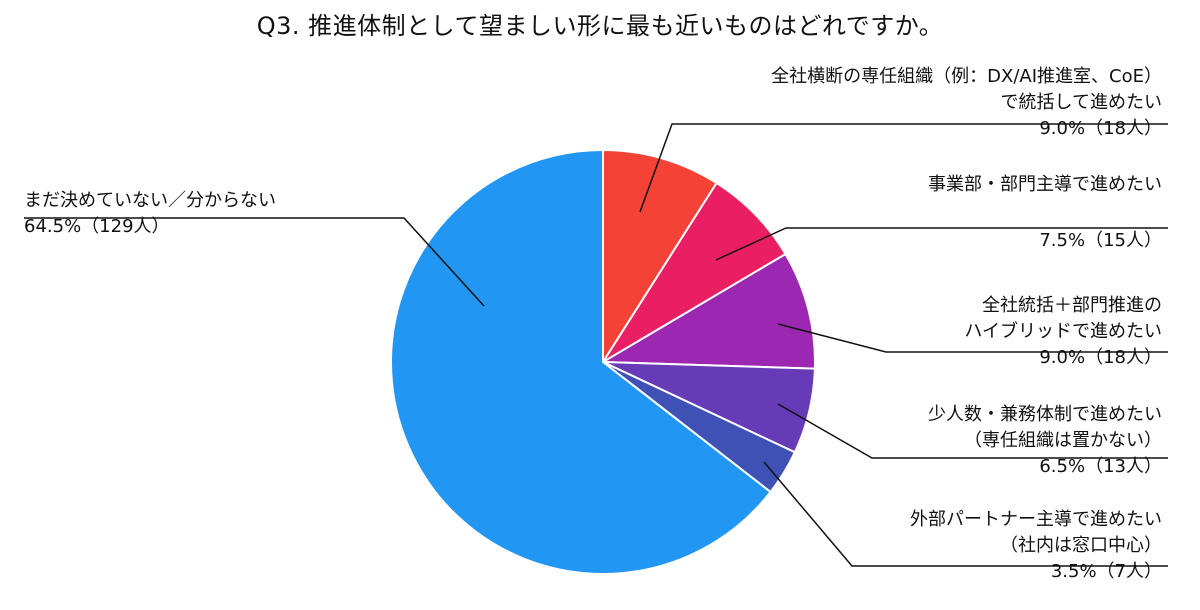 This screenshot has height=610, width=1200. Describe the element at coordinates (97, 226) in the screenshot. I see `slice-label-5-value: 64.5%（129人）` at that location.